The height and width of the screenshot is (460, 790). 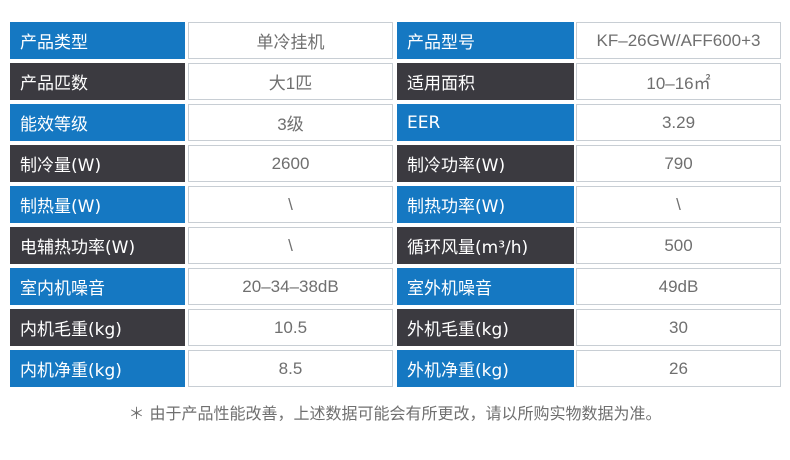 I want to click on spec-label: 产品型号, so click(x=485, y=40).